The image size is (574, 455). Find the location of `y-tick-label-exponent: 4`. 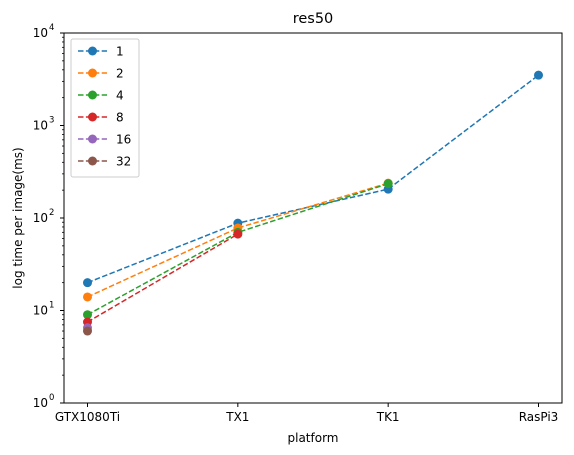

y-tick-label-exponent: 4 is located at coordinates (51, 28).